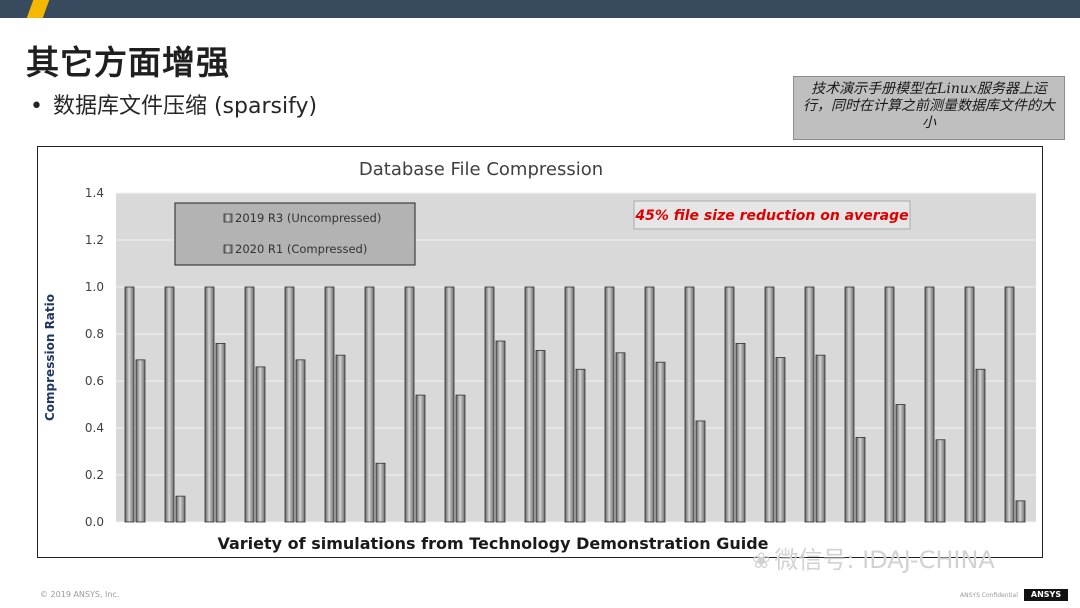  What do you see at coordinates (94, 381) in the screenshot?
I see `y-tick-label: 0.6` at bounding box center [94, 381].